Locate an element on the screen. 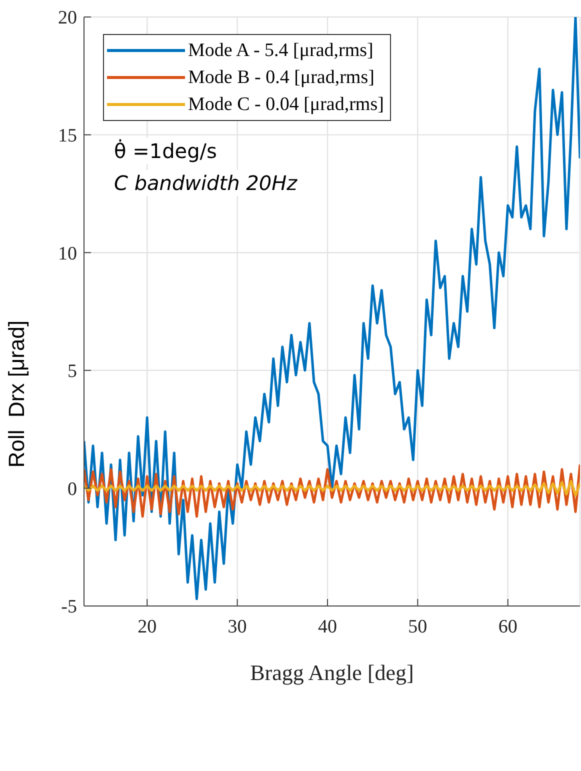 This screenshot has width=581, height=771. y-tick-label: 20 is located at coordinates (67, 18).